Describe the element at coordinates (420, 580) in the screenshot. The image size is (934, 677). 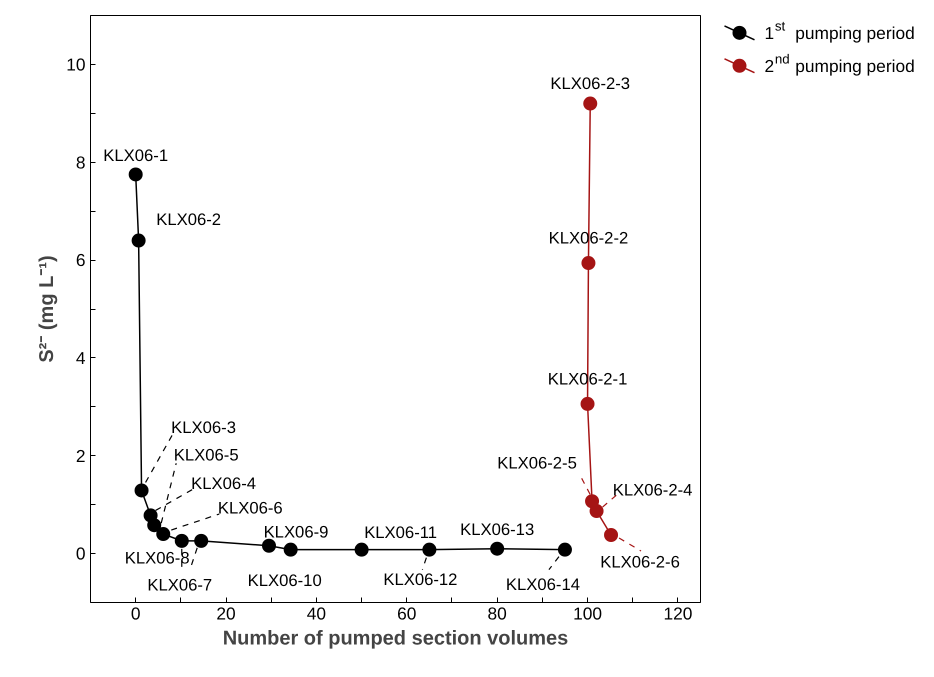
I see `annotation: KLX06-12` at that location.